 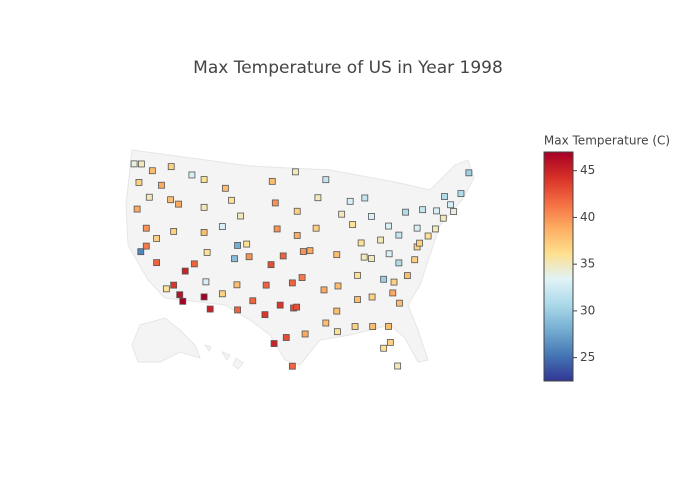 I want to click on colorbar-tick-label: 30, so click(x=587, y=310).